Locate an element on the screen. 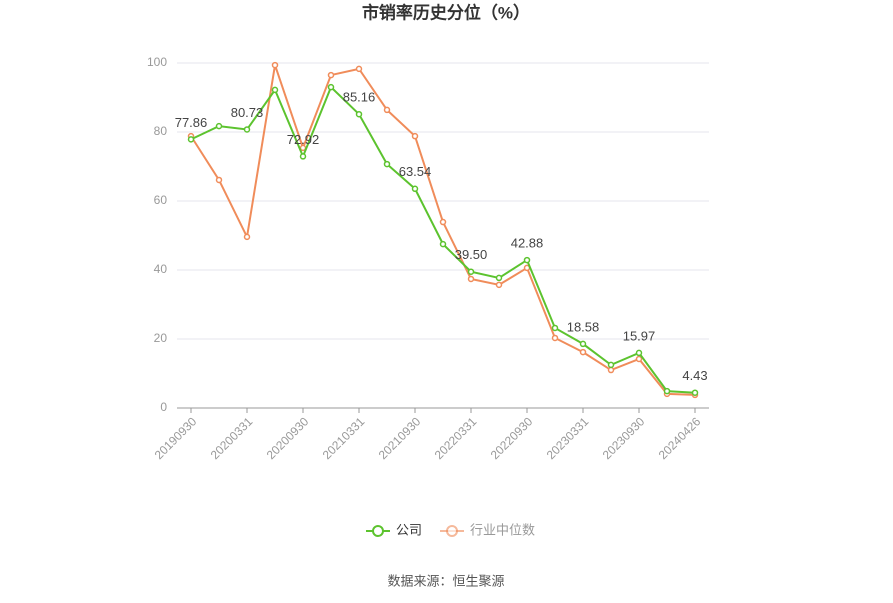 Image resolution: width=893 pixels, height=603 pixels. data-label: 15.97 is located at coordinates (639, 335).